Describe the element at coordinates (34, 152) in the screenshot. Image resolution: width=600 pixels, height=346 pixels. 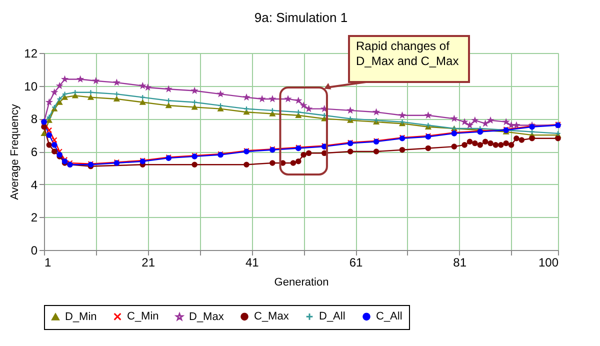
I see `y-tick-label: 6` at that location.